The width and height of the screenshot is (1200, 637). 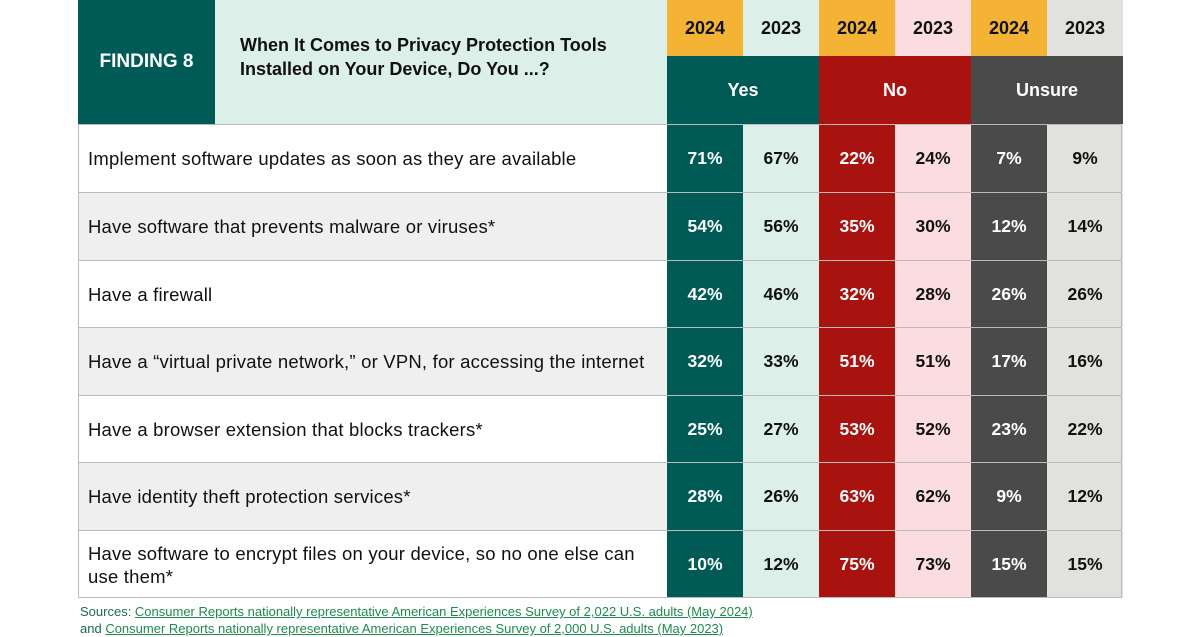 I want to click on row-label: Have identity theft protection services*, so click(x=372, y=496).